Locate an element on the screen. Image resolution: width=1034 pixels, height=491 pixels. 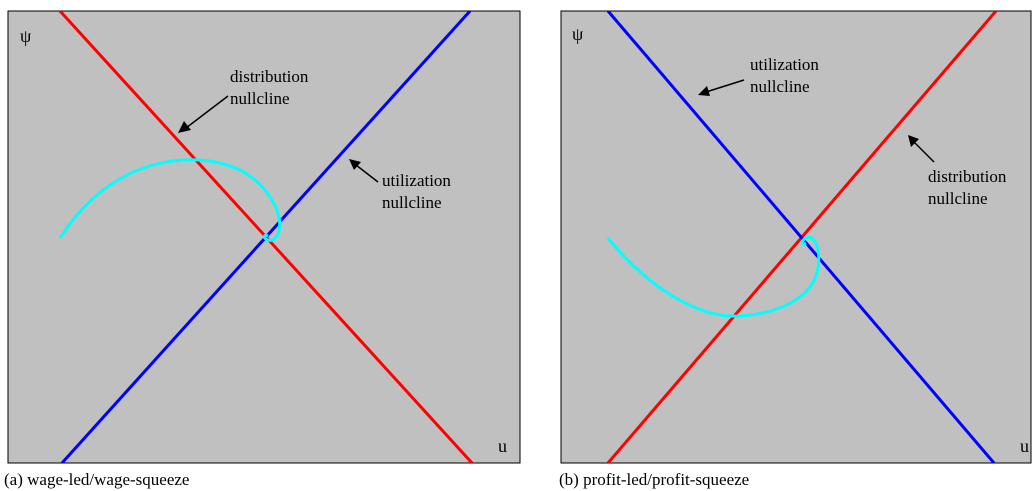
caption-b: (b) profit-led/profit-squeeze is located at coordinates (654, 479).